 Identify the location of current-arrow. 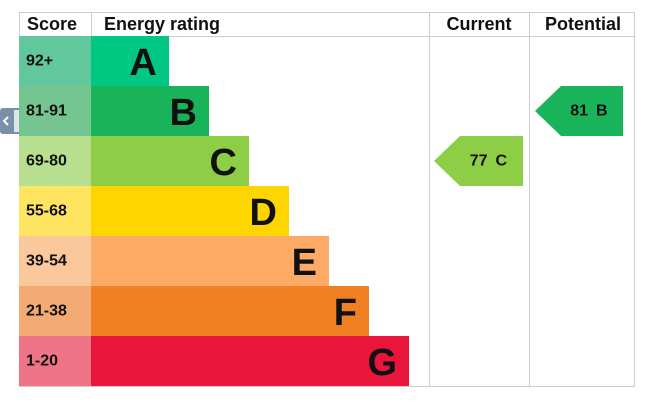
(478, 161).